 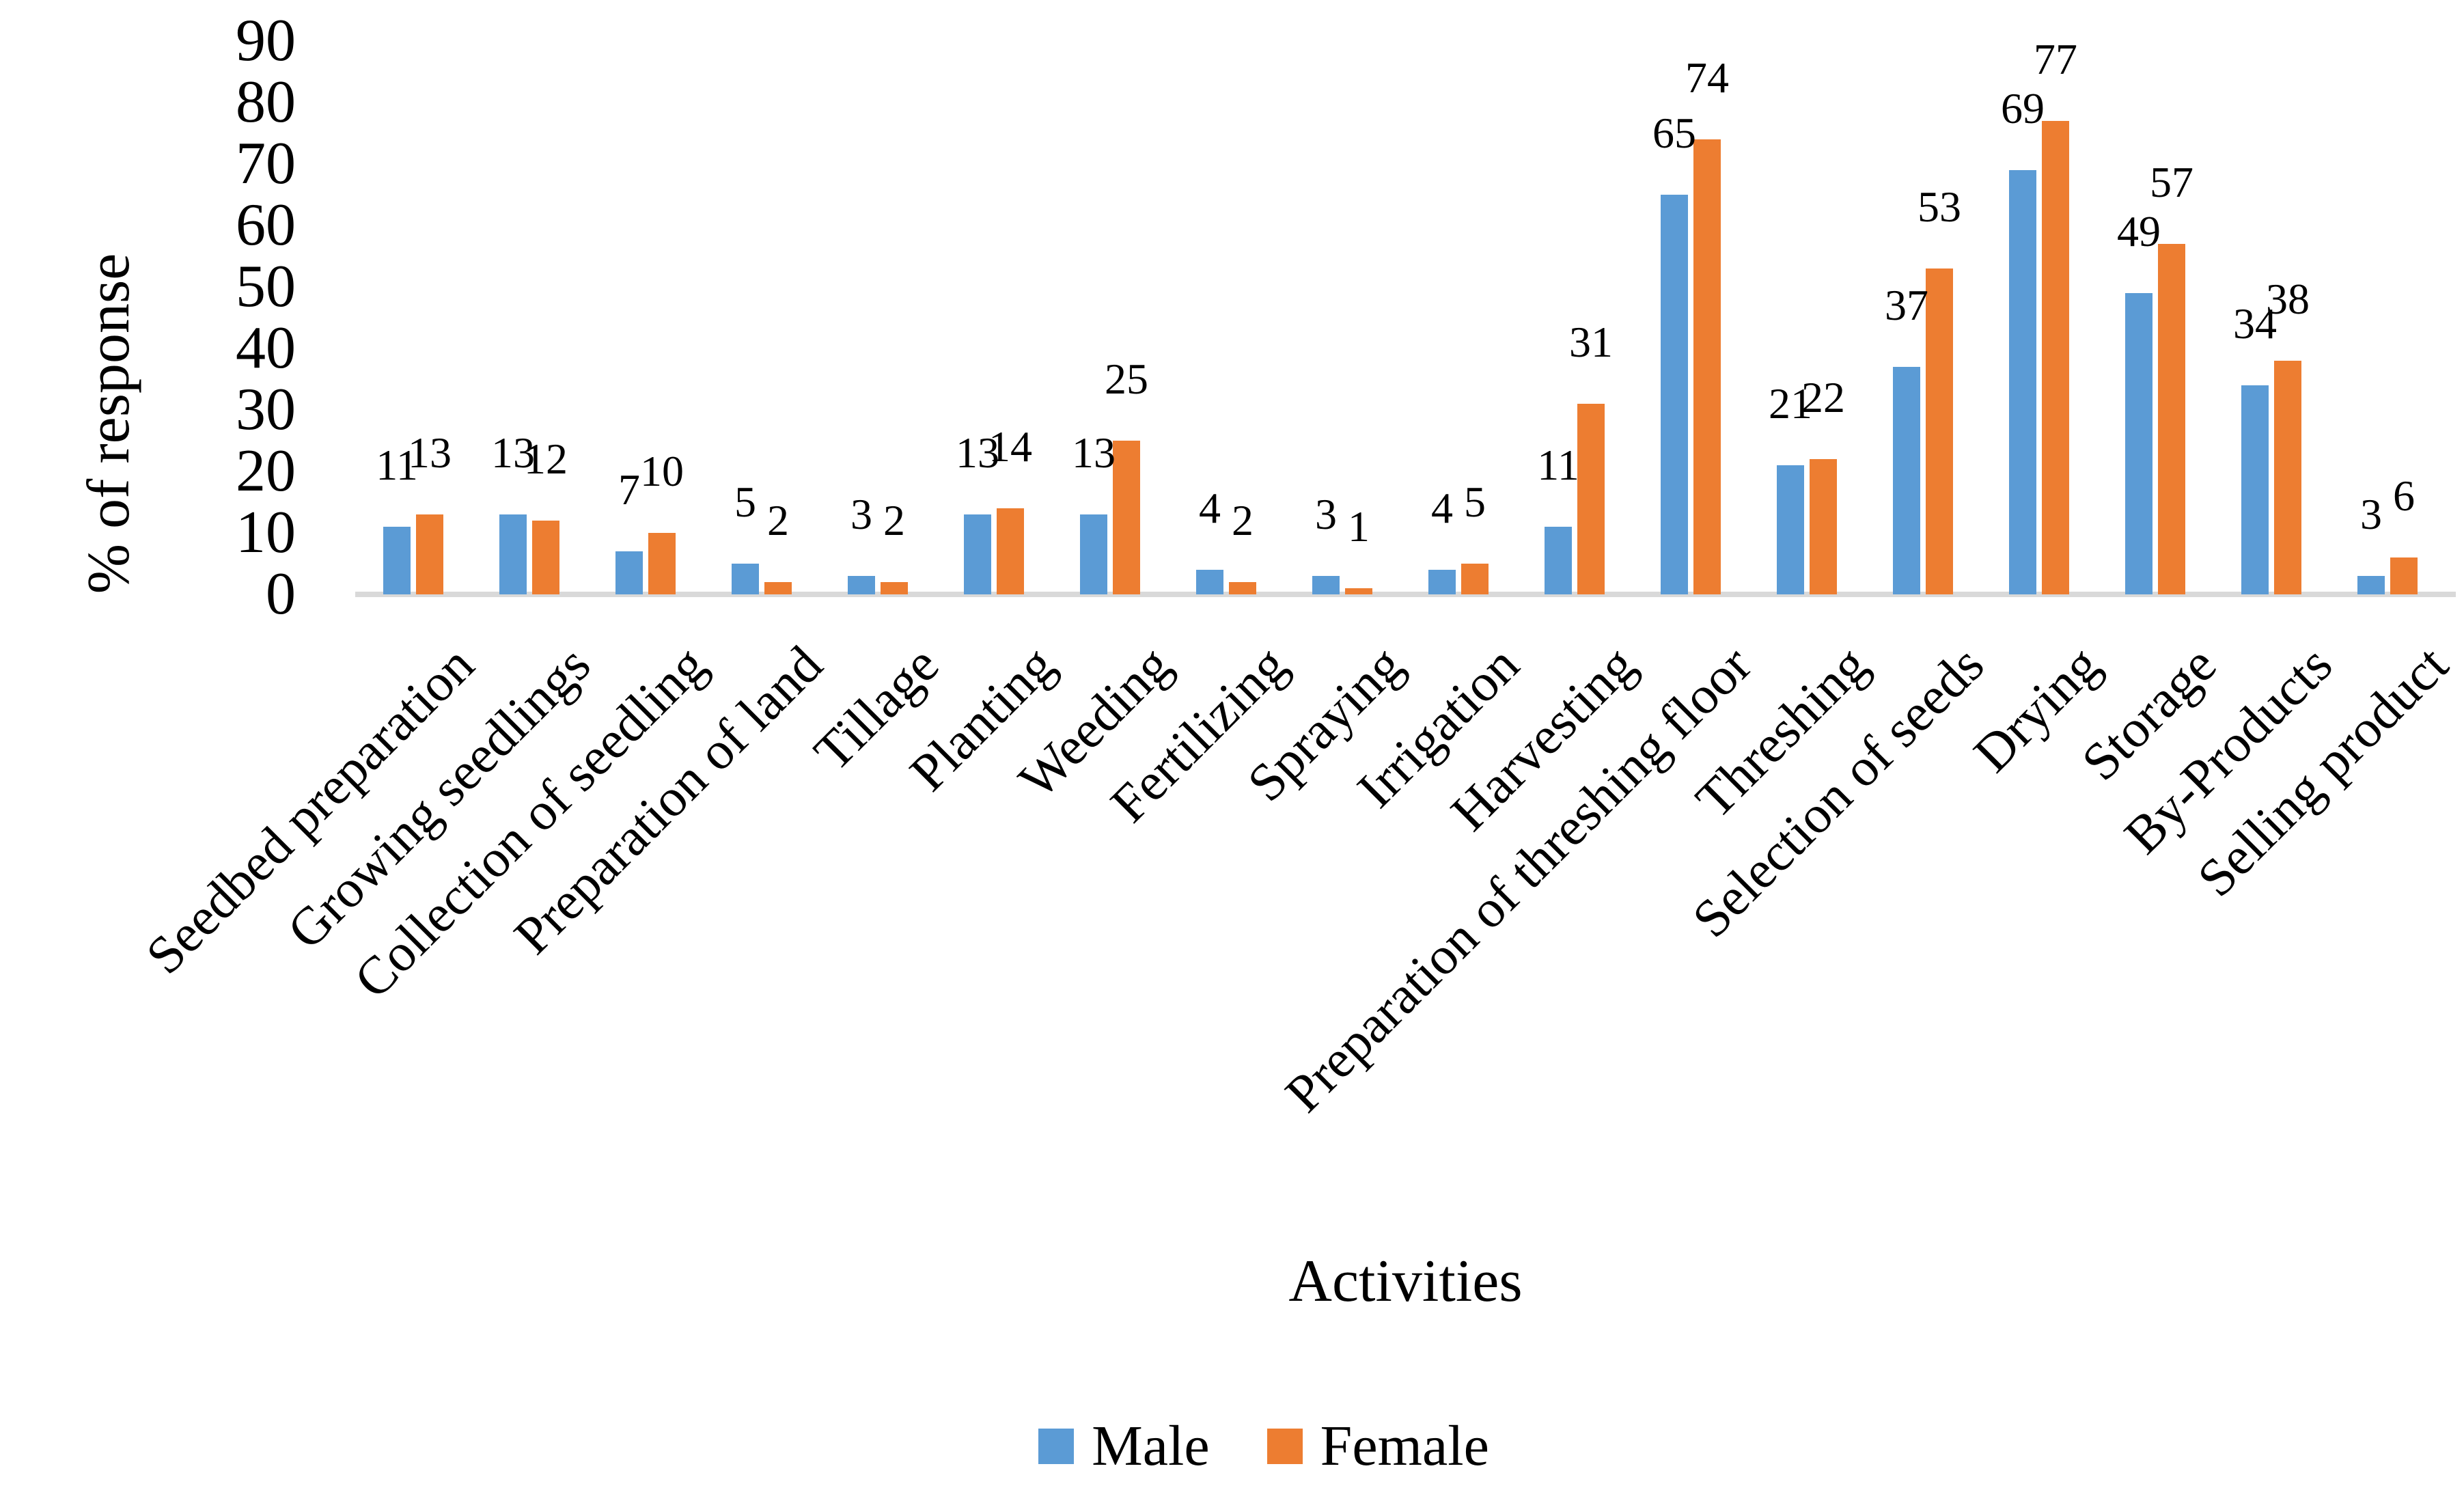 What do you see at coordinates (1404, 1446) in the screenshot?
I see `legend-label-female: Female` at bounding box center [1404, 1446].